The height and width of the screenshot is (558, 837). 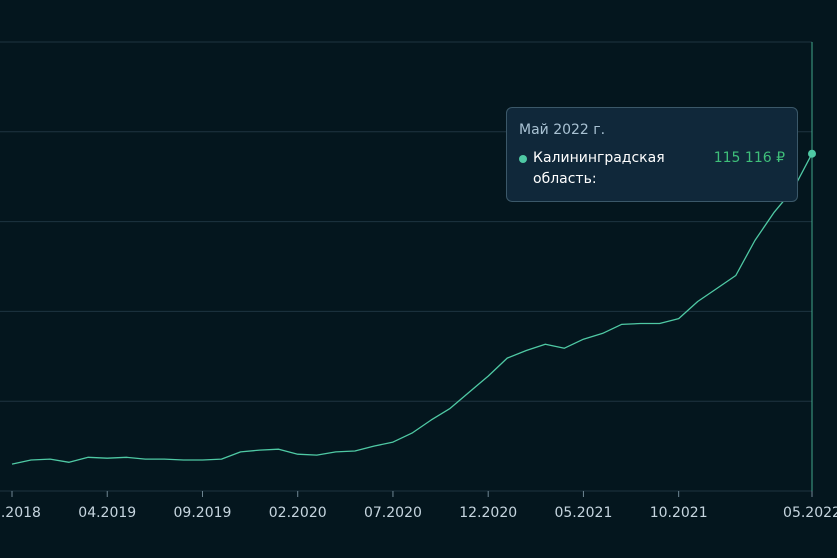 I want to click on x-tick-label: 12.2020, so click(x=488, y=513).